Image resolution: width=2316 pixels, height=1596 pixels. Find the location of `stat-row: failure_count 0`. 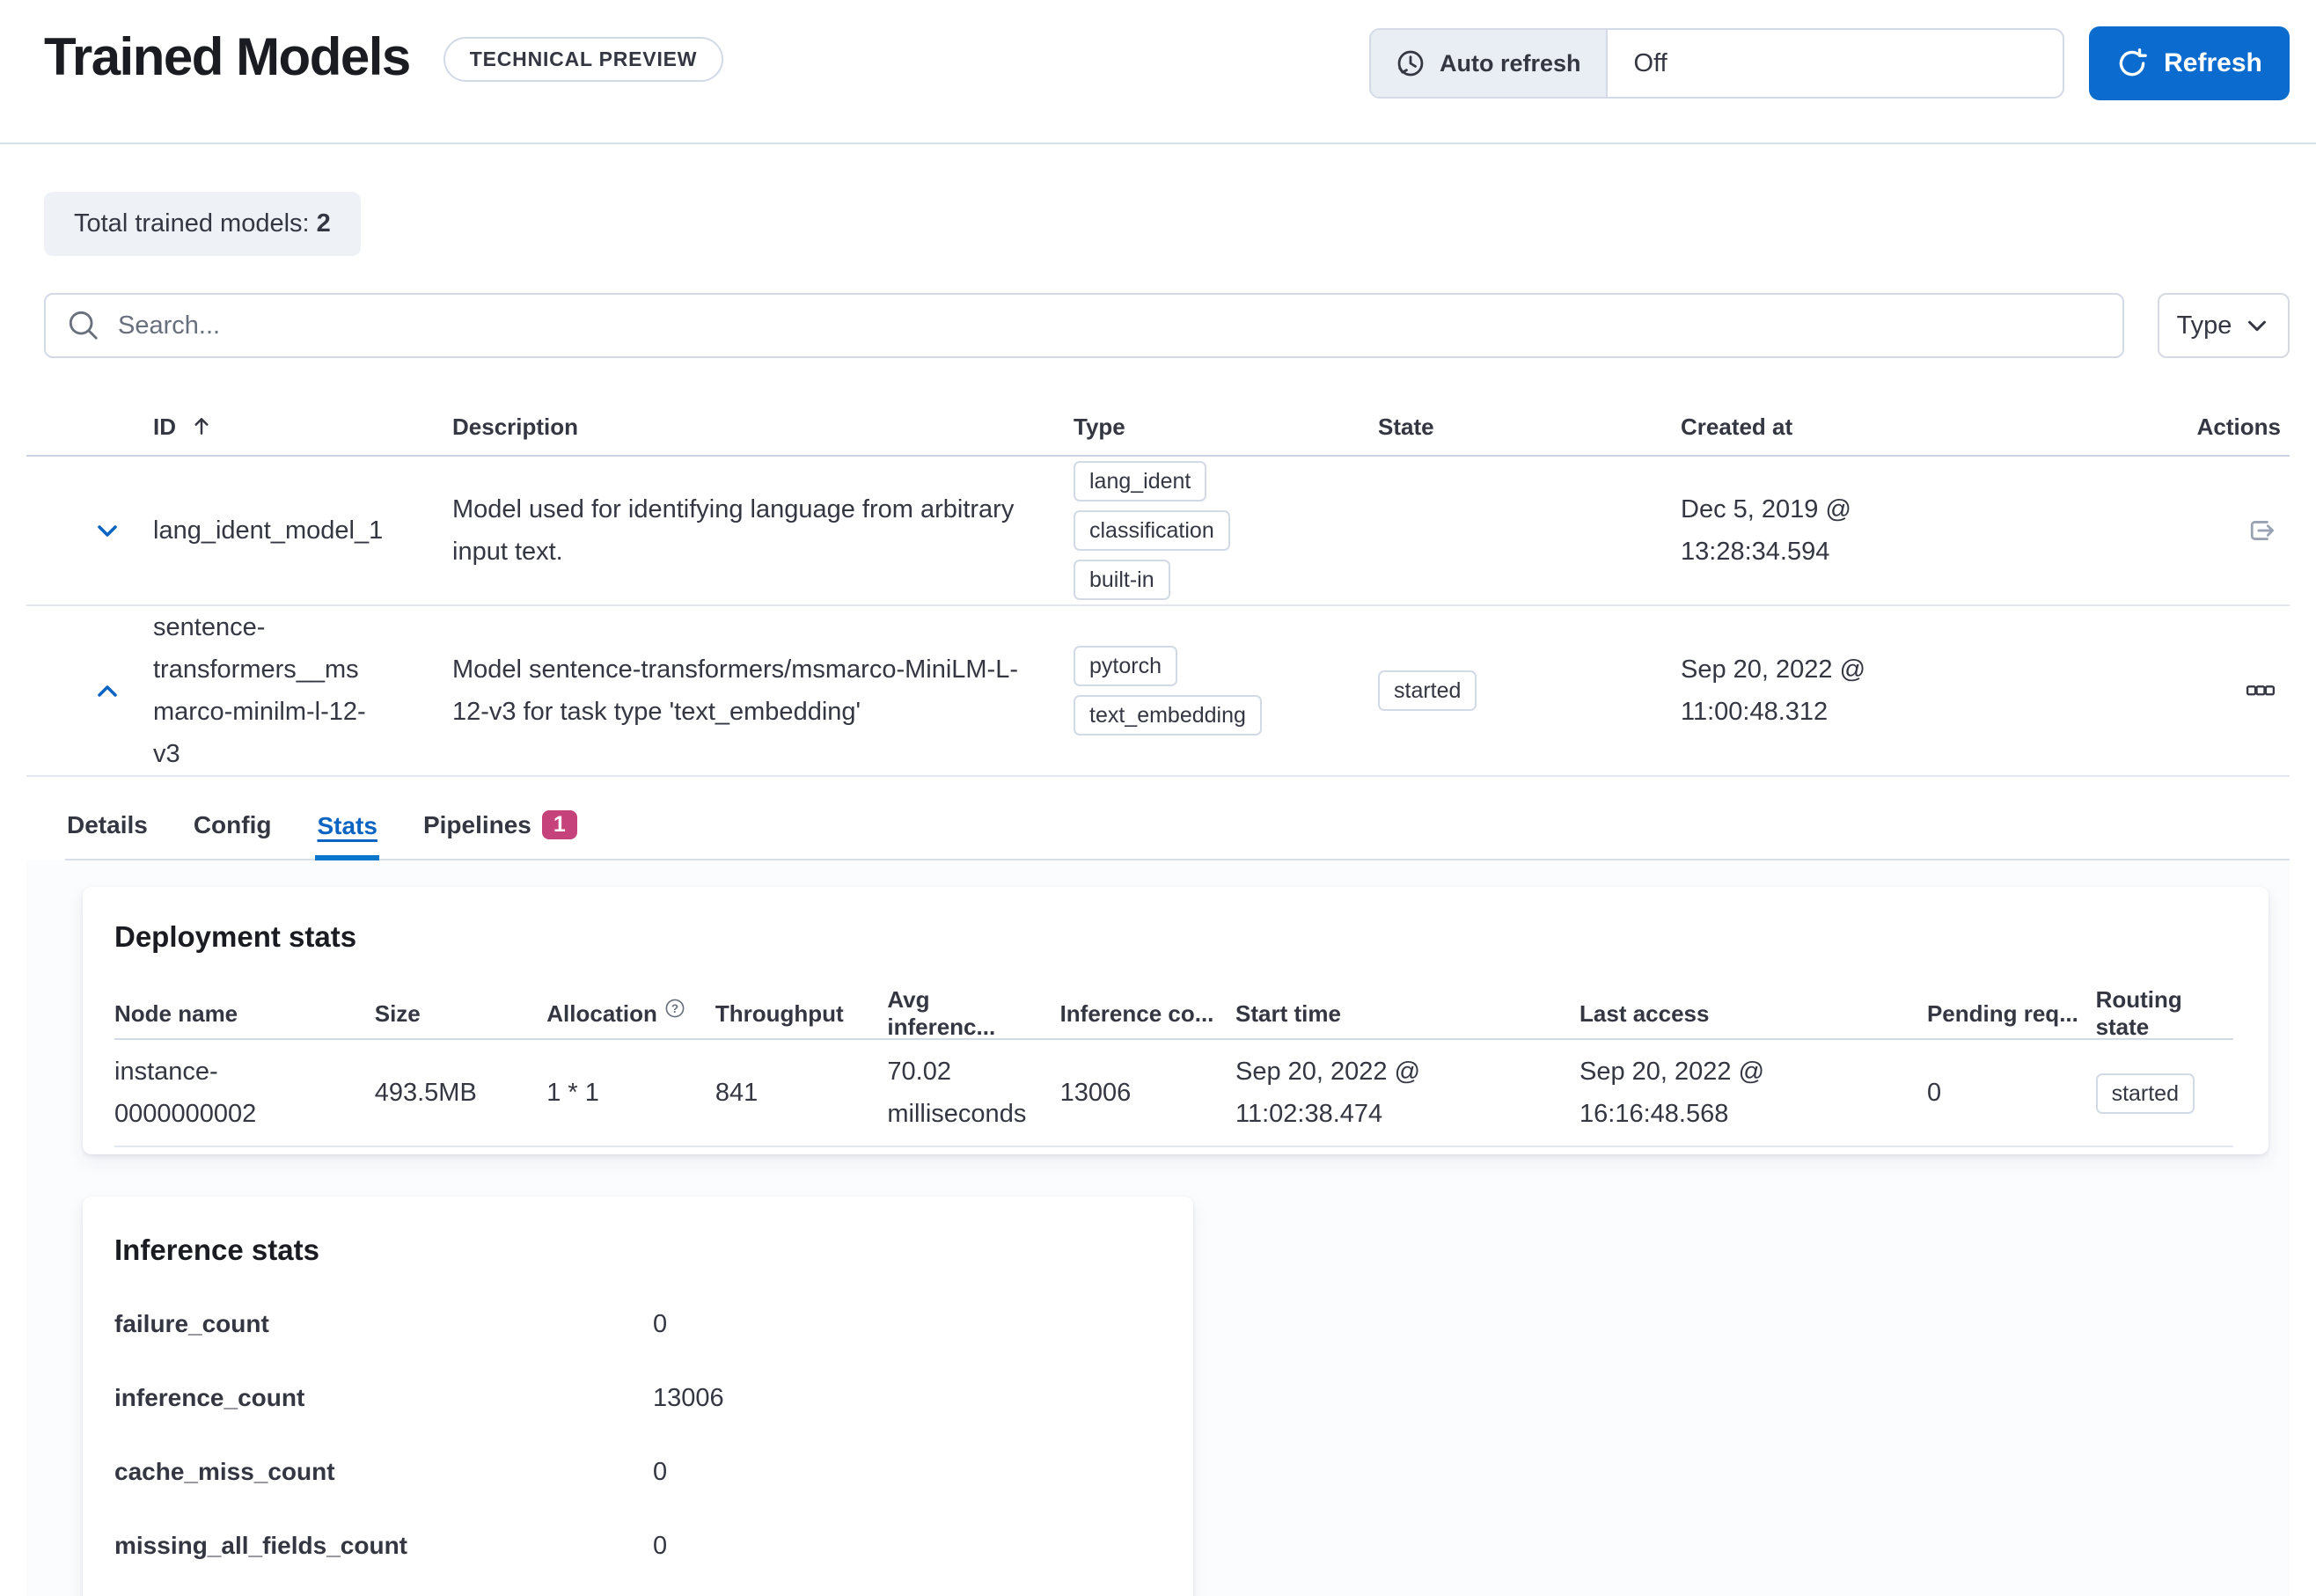

stat-row: failure_count 0 is located at coordinates (636, 1324).